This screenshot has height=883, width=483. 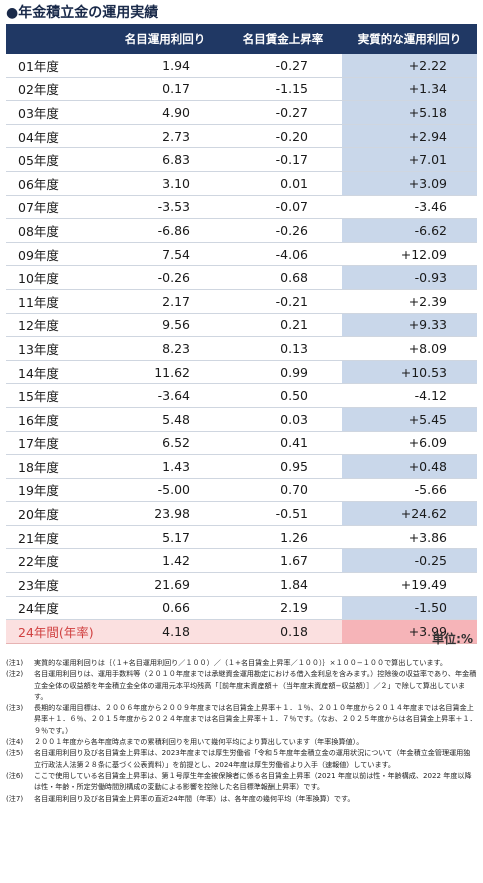 What do you see at coordinates (165, 513) in the screenshot?
I see `nominal-return-cell: 23.98` at bounding box center [165, 513].